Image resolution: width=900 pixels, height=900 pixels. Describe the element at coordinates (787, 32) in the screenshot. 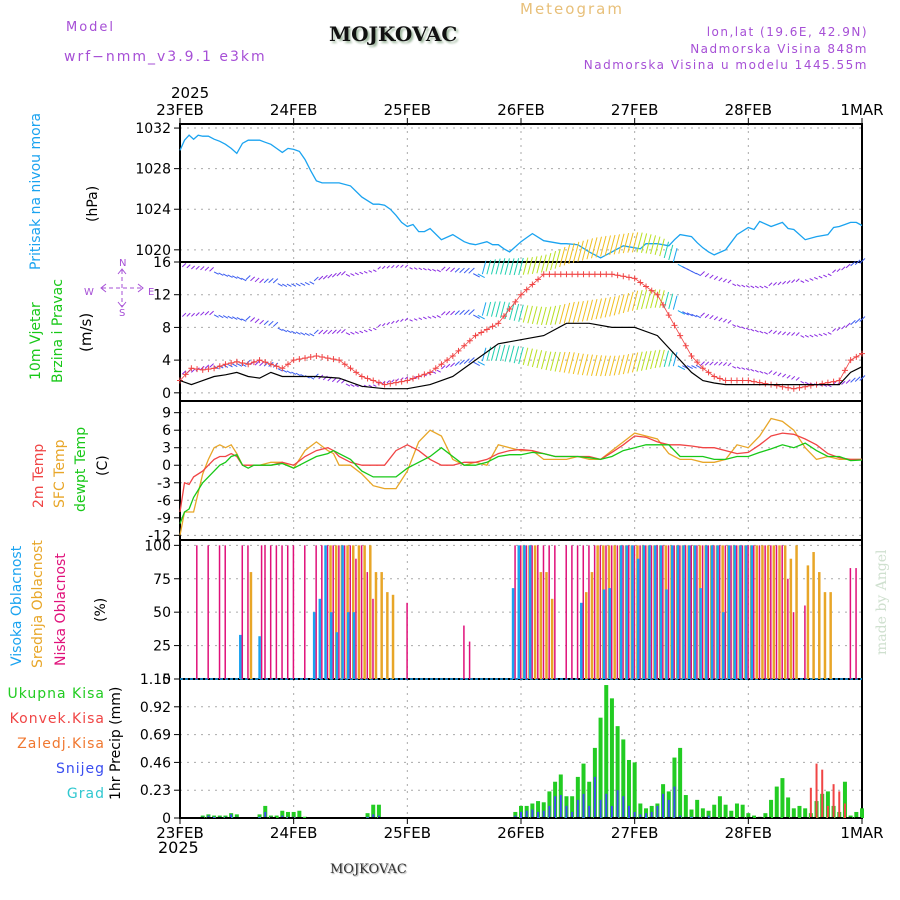

I see `lonlat-label: lon,lat (19.6E, 42.9N)` at that location.